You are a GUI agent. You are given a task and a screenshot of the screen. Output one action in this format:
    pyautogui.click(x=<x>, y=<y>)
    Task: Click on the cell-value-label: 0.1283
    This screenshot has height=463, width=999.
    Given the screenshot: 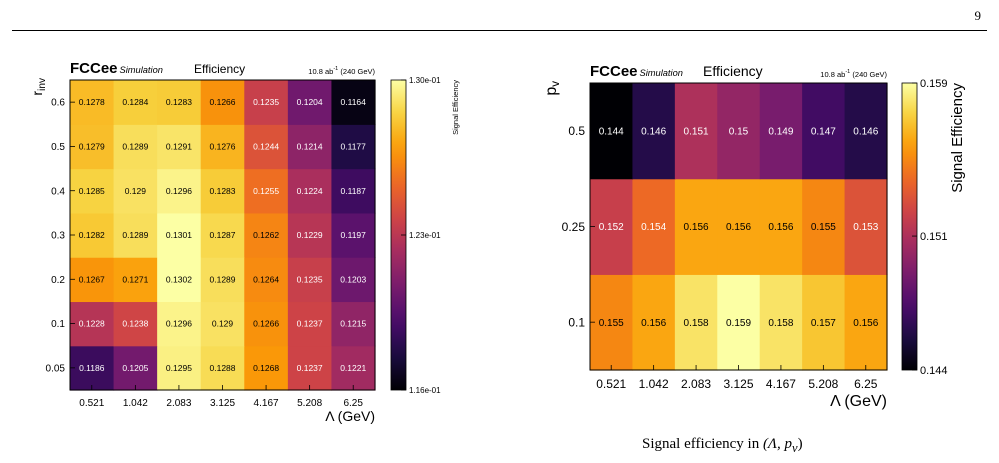 What is the action you would take?
    pyautogui.click(x=223, y=191)
    